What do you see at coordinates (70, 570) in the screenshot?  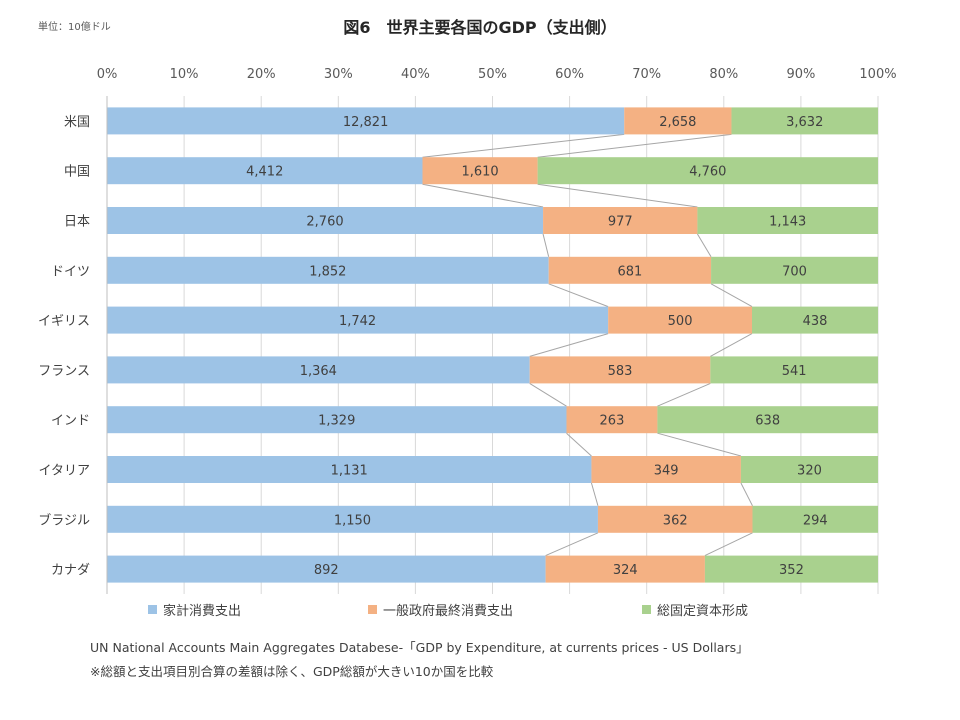 I see `category-label: カナダ` at bounding box center [70, 570].